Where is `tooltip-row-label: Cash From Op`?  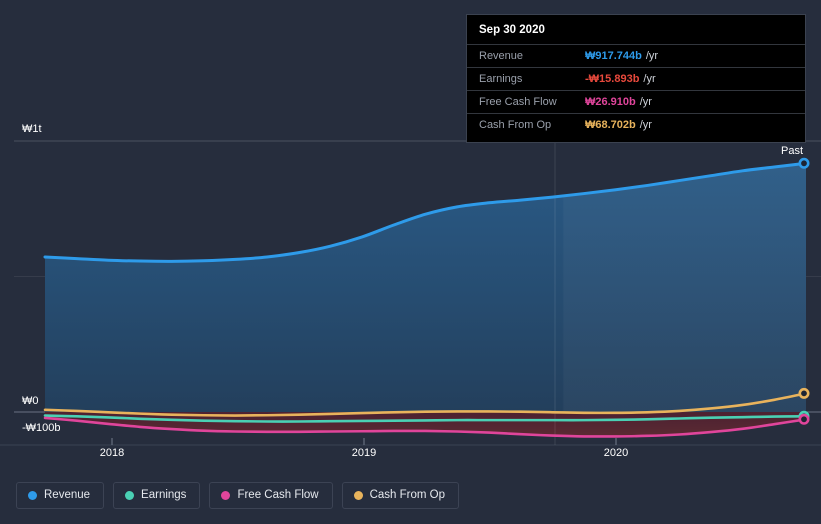 tooltip-row-label: Cash From Op is located at coordinates (515, 125).